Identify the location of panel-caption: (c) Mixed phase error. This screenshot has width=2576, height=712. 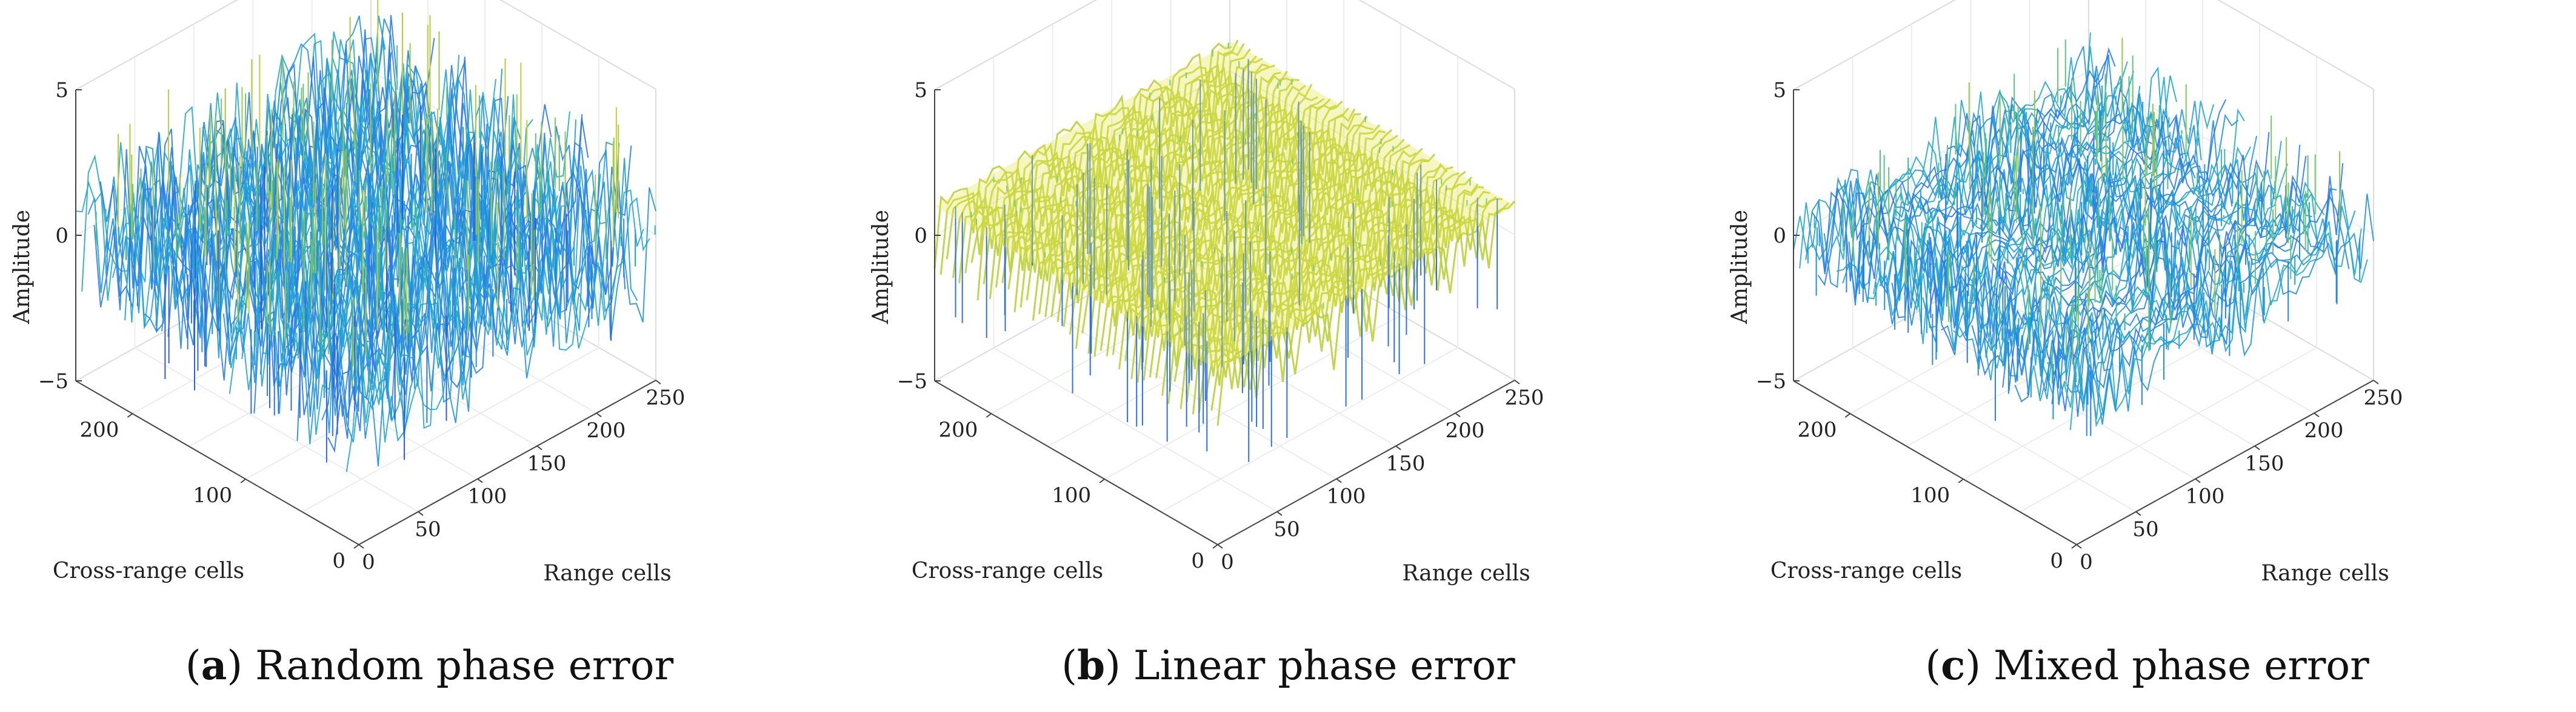
(2147, 665).